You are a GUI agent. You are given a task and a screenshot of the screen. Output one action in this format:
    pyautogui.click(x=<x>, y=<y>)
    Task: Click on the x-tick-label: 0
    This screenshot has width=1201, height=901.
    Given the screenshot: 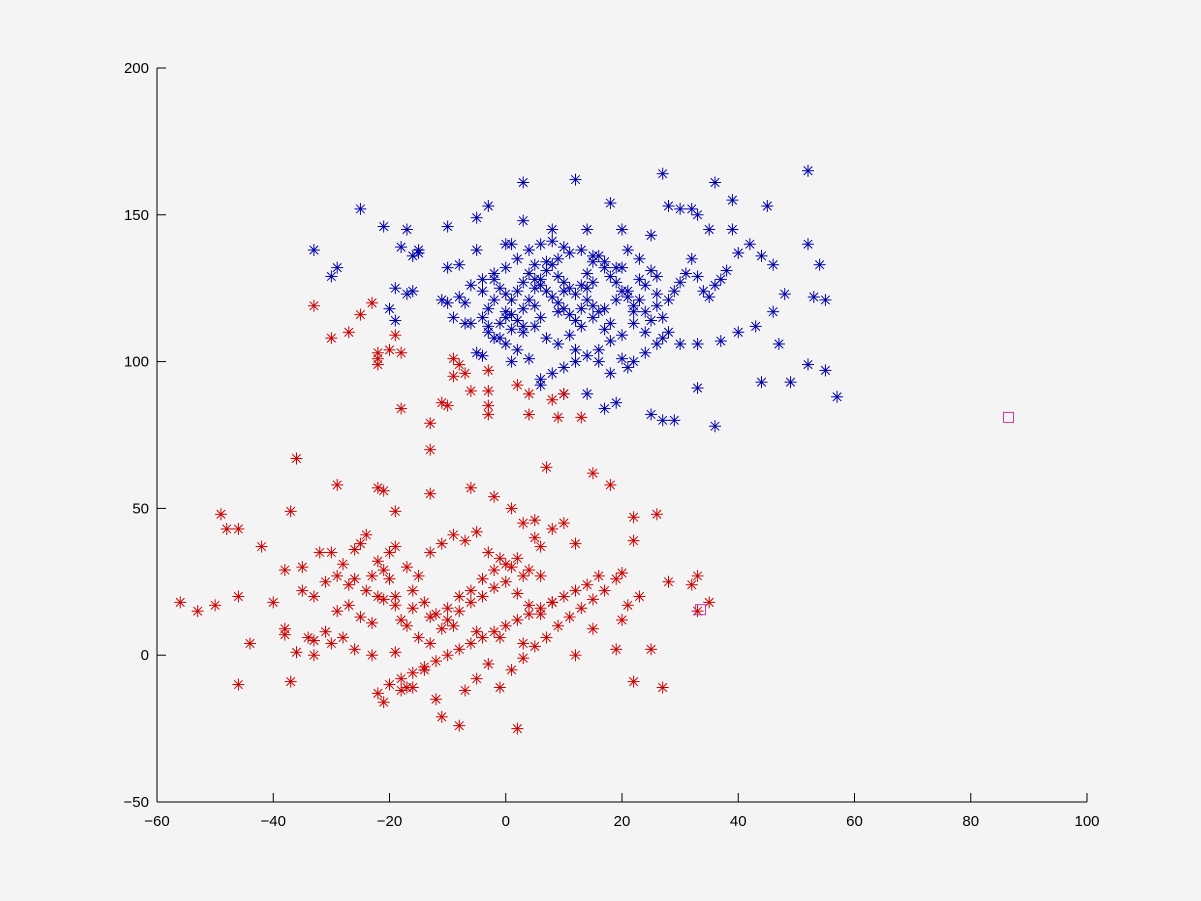 What is the action you would take?
    pyautogui.click(x=506, y=821)
    